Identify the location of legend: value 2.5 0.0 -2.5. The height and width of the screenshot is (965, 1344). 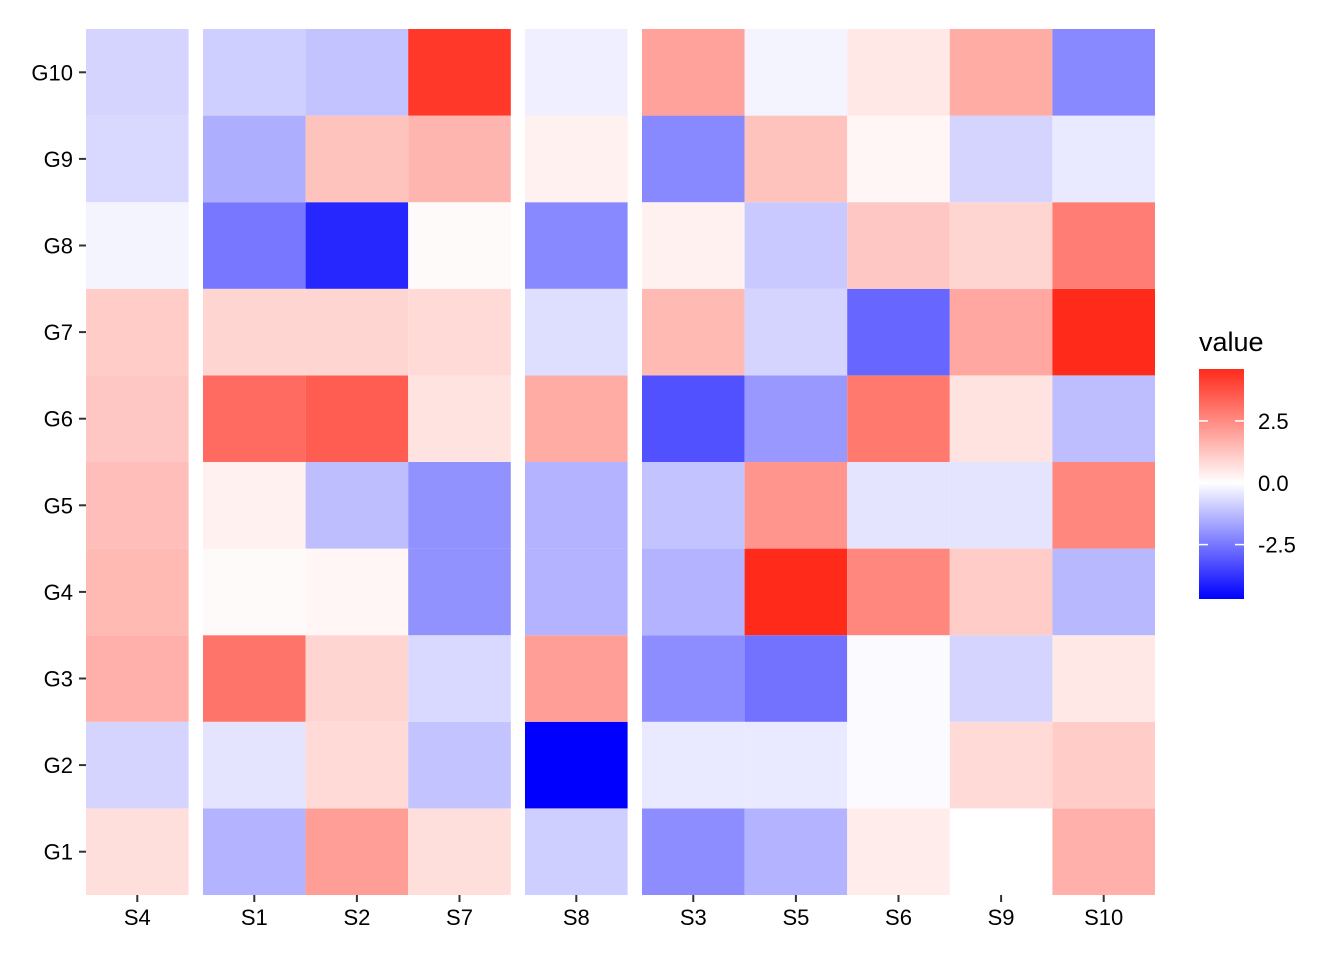
(1247, 463).